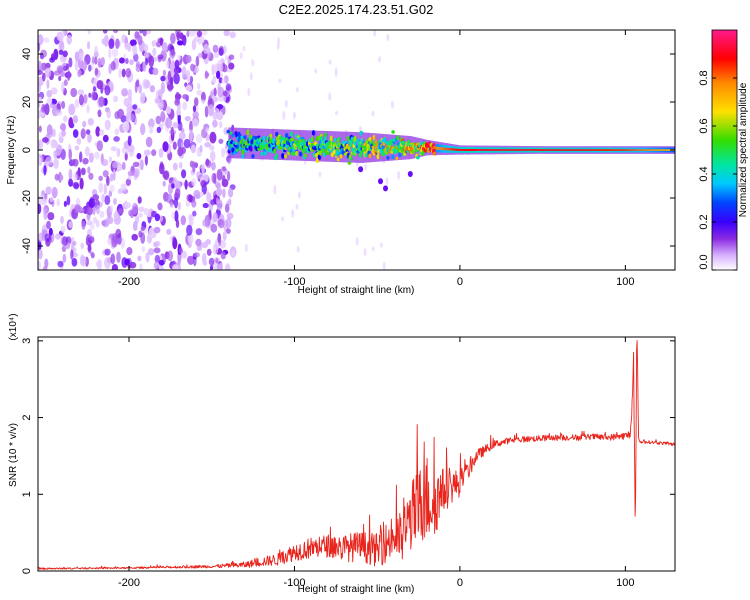  What do you see at coordinates (294, 282) in the screenshot?
I see `x-tick-label: -100` at bounding box center [294, 282].